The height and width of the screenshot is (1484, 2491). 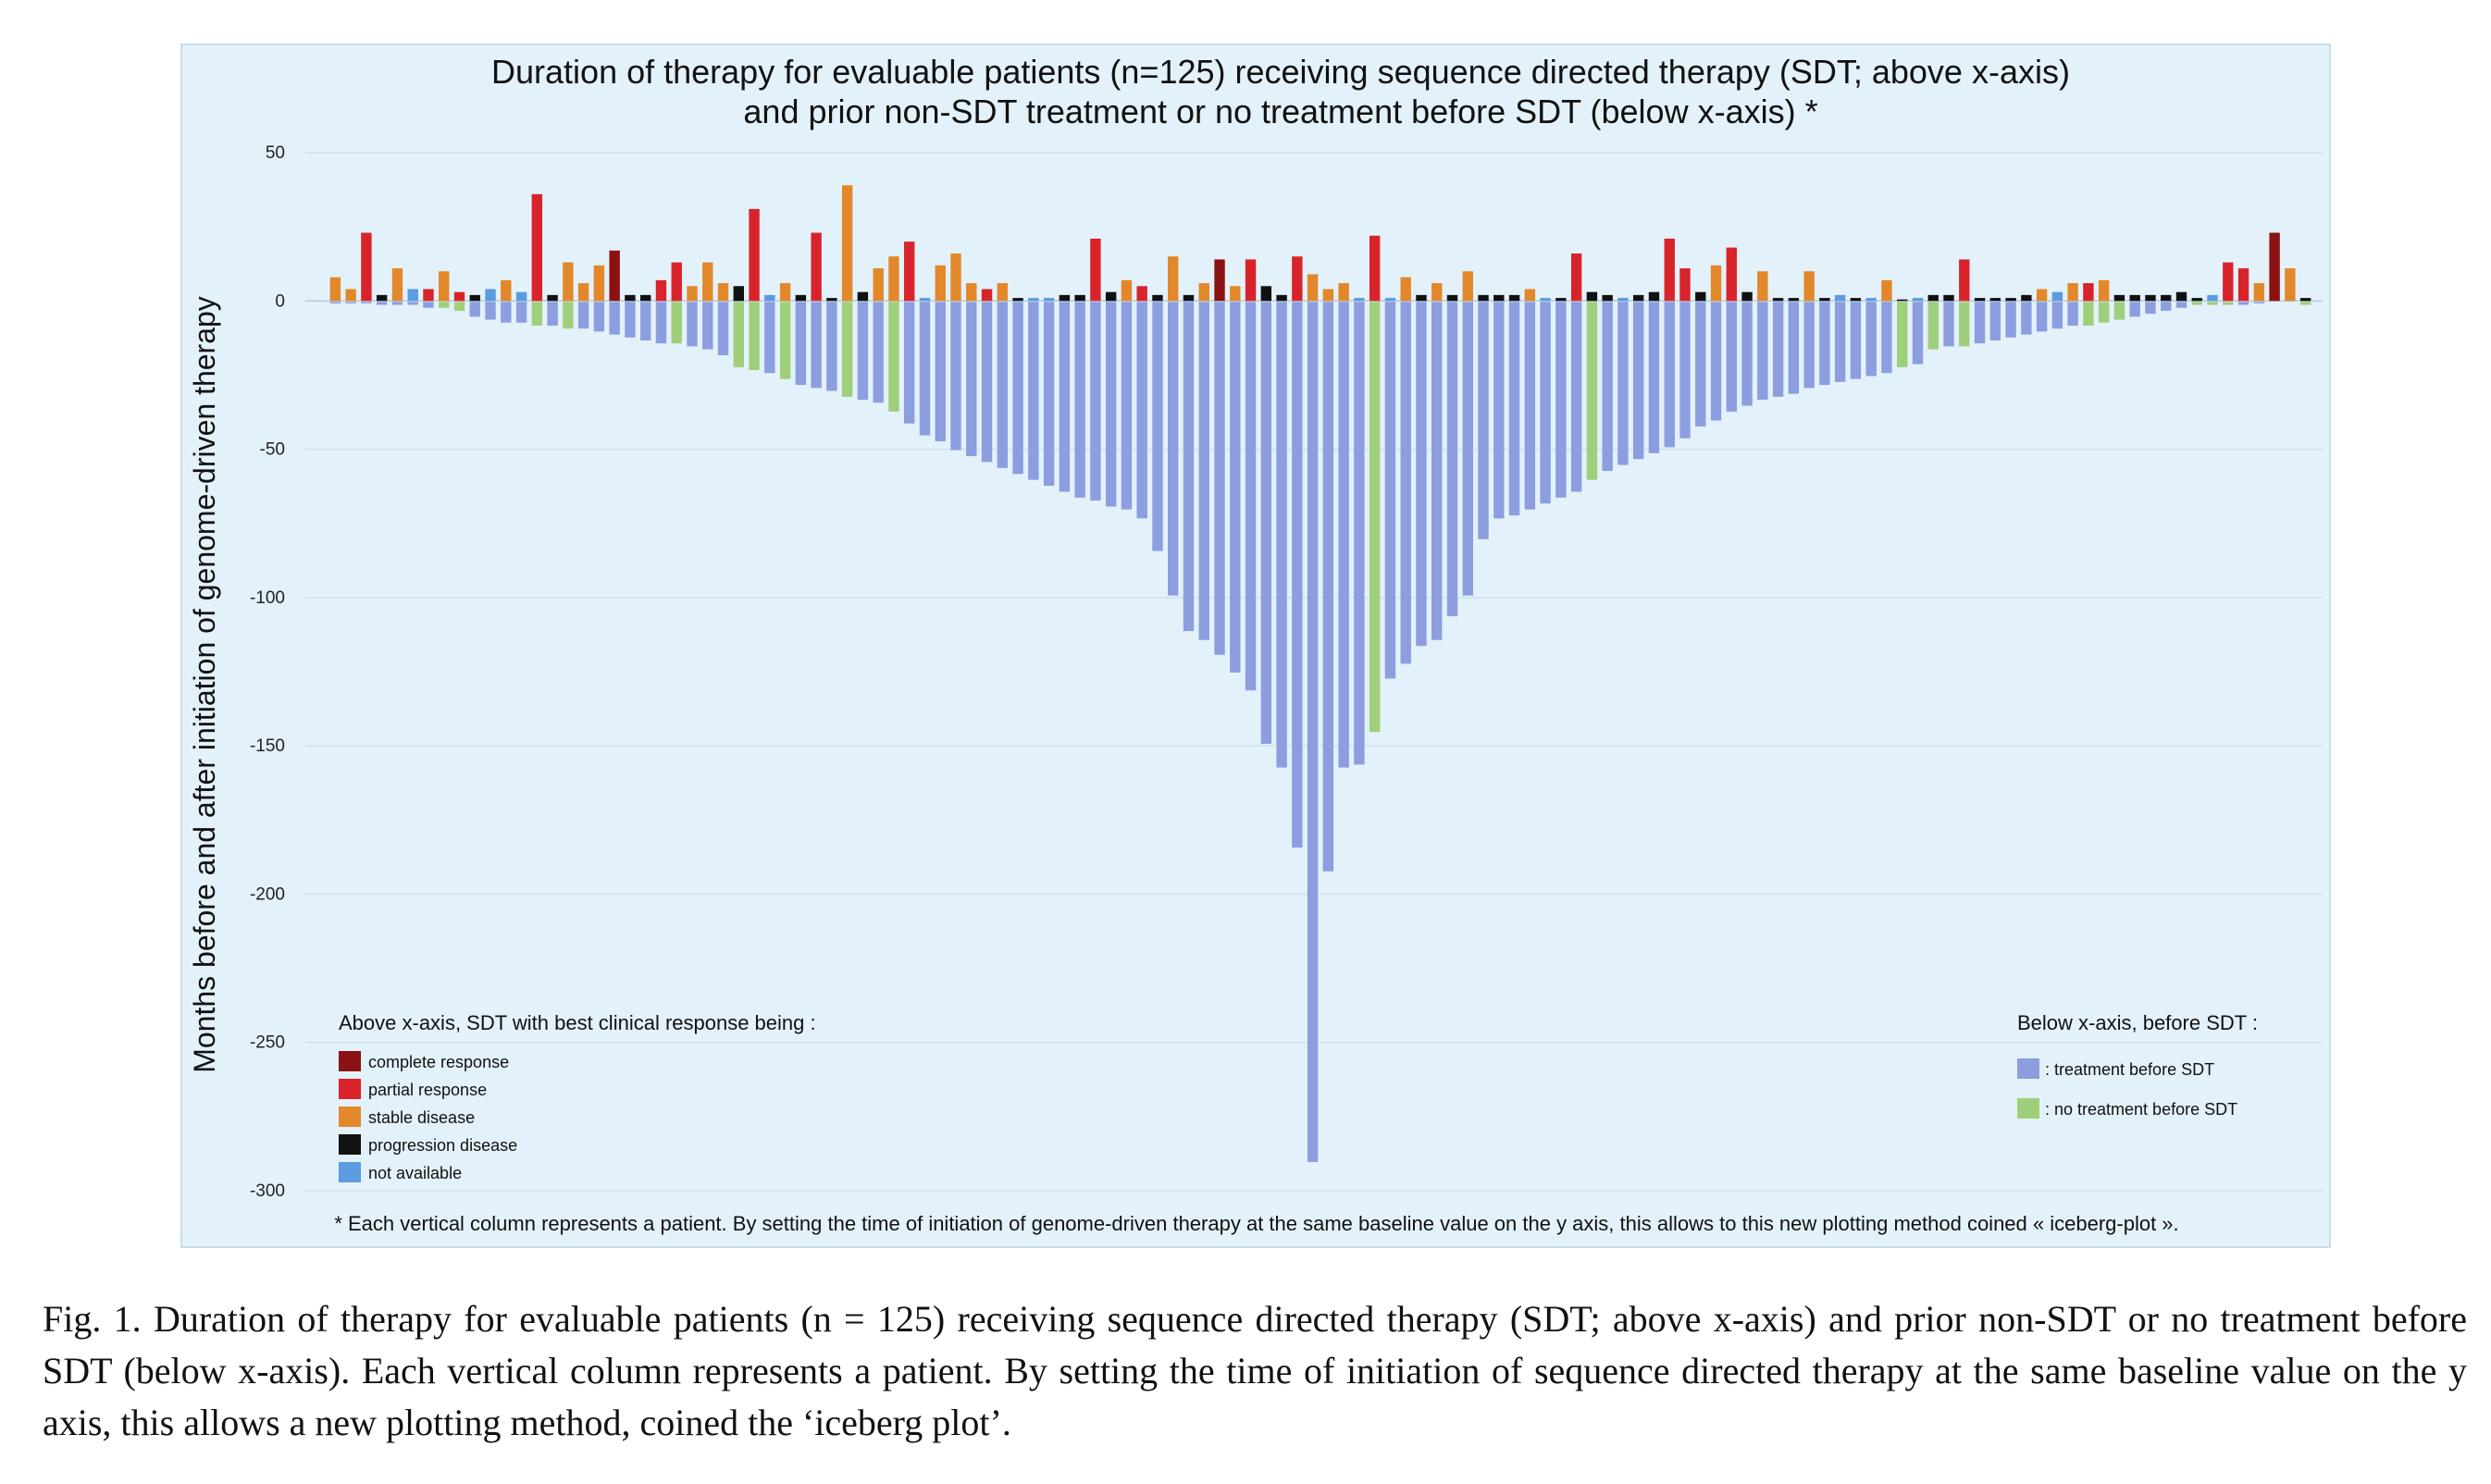 I want to click on legend-label-no-treatment-before: : no treatment before SDT, so click(x=2141, y=1109).